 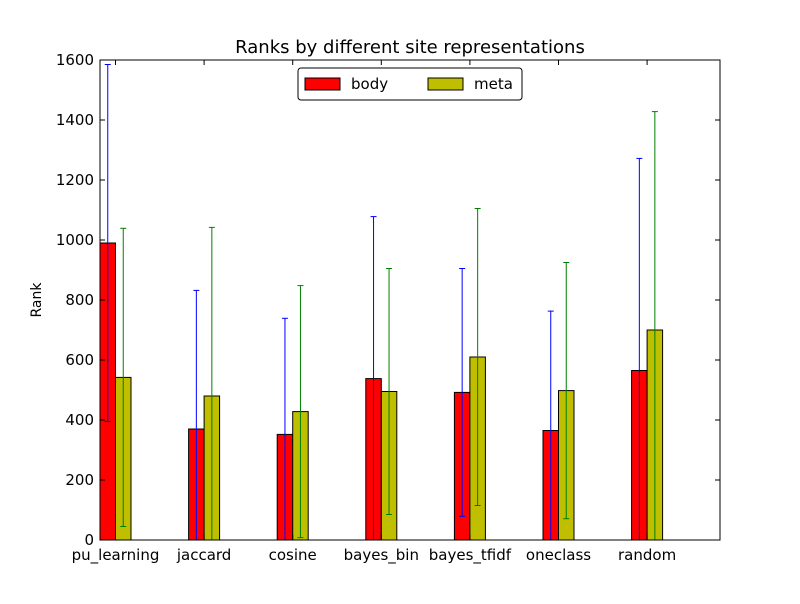 What do you see at coordinates (293, 555) in the screenshot?
I see `x-tick-label-cosine: cosine` at bounding box center [293, 555].